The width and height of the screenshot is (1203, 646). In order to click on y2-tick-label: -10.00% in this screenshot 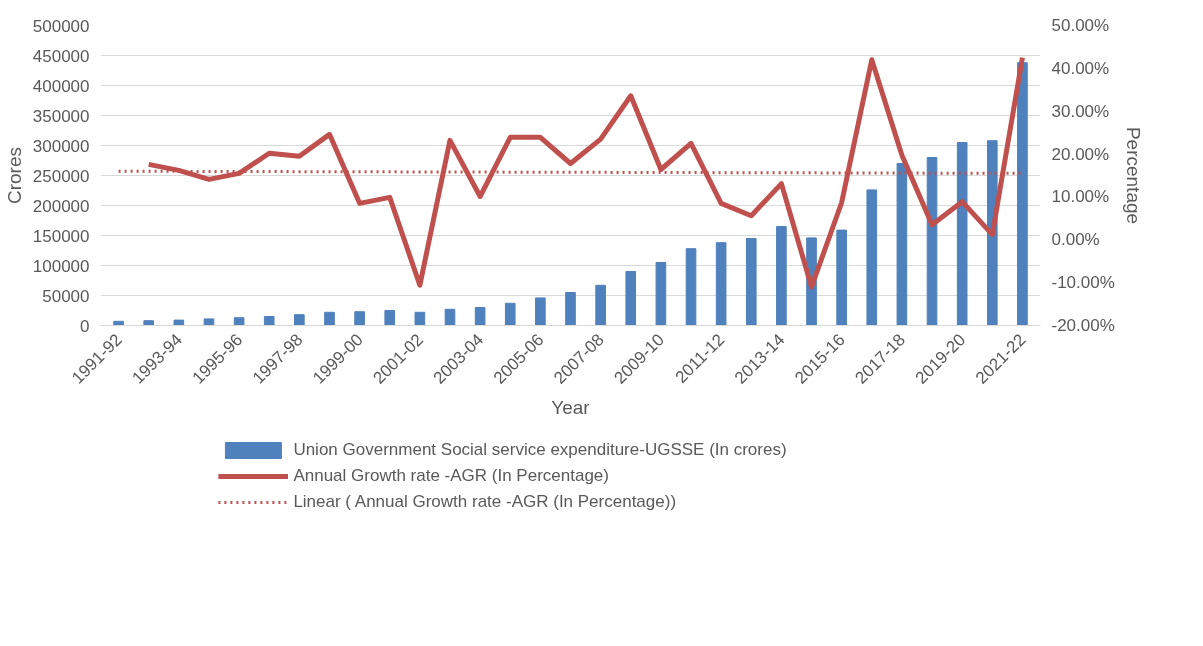, I will do `click(1083, 283)`.